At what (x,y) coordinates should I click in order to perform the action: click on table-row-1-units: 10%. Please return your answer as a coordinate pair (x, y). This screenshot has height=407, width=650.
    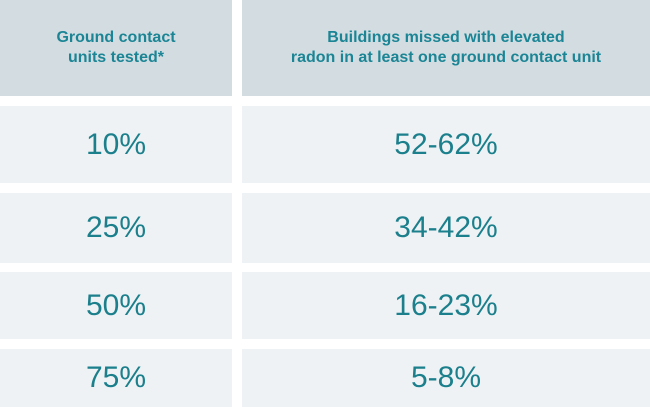
    Looking at the image, I should click on (116, 144).